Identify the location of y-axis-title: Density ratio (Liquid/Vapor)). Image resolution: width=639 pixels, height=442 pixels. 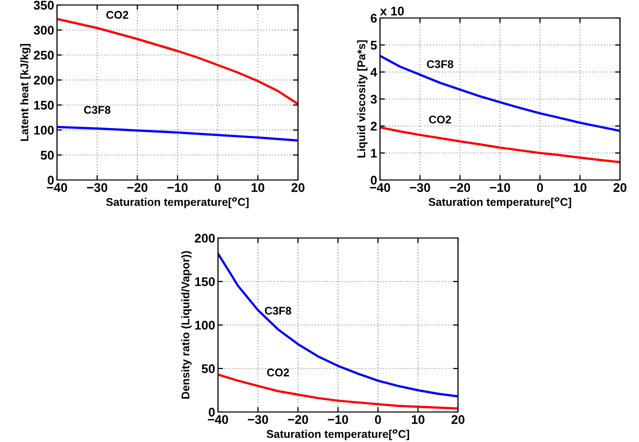
(186, 325).